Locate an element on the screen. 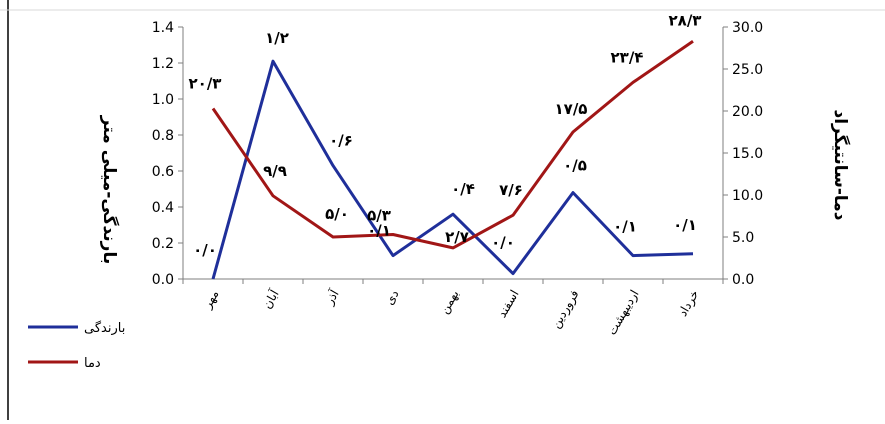  data-label-rain: ۰/۶ is located at coordinates (341, 141).